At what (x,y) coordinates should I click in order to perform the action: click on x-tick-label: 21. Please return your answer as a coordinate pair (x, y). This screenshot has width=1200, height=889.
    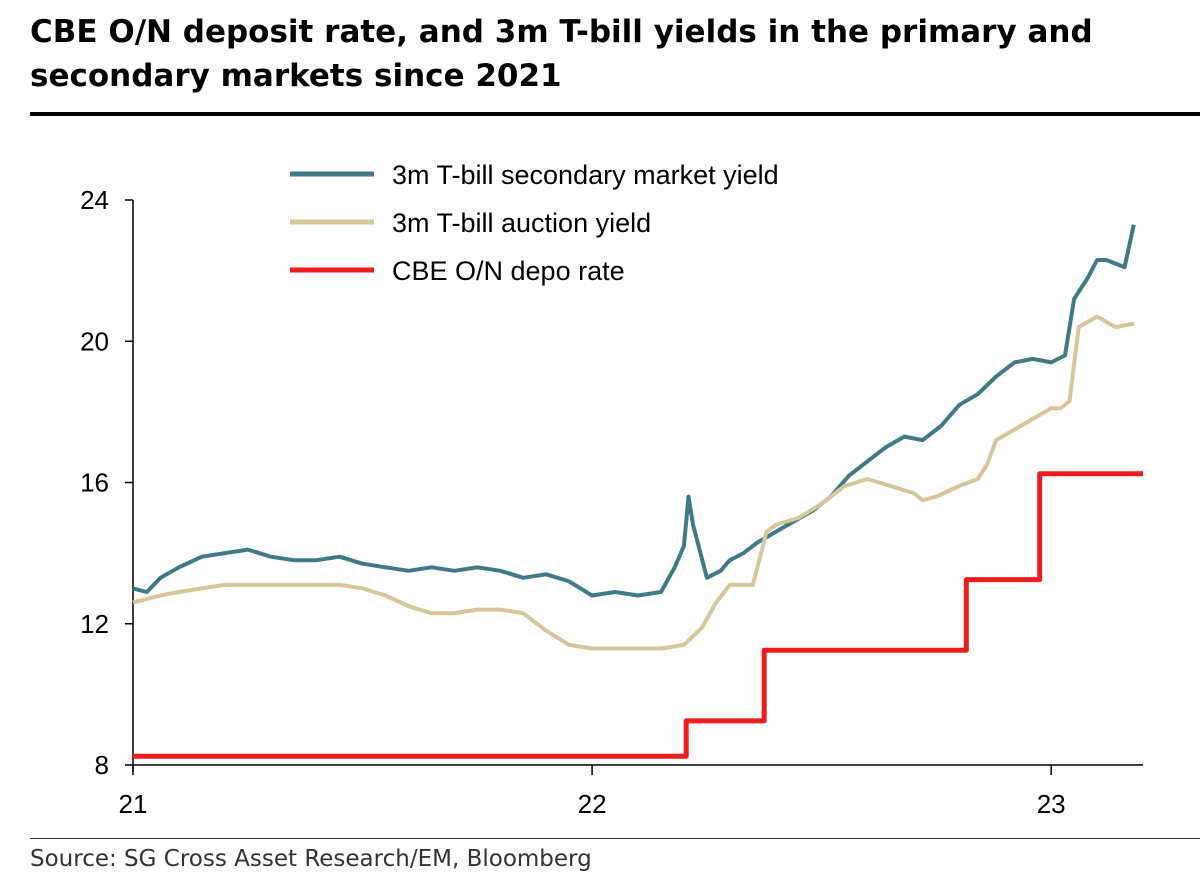
    Looking at the image, I should click on (133, 804).